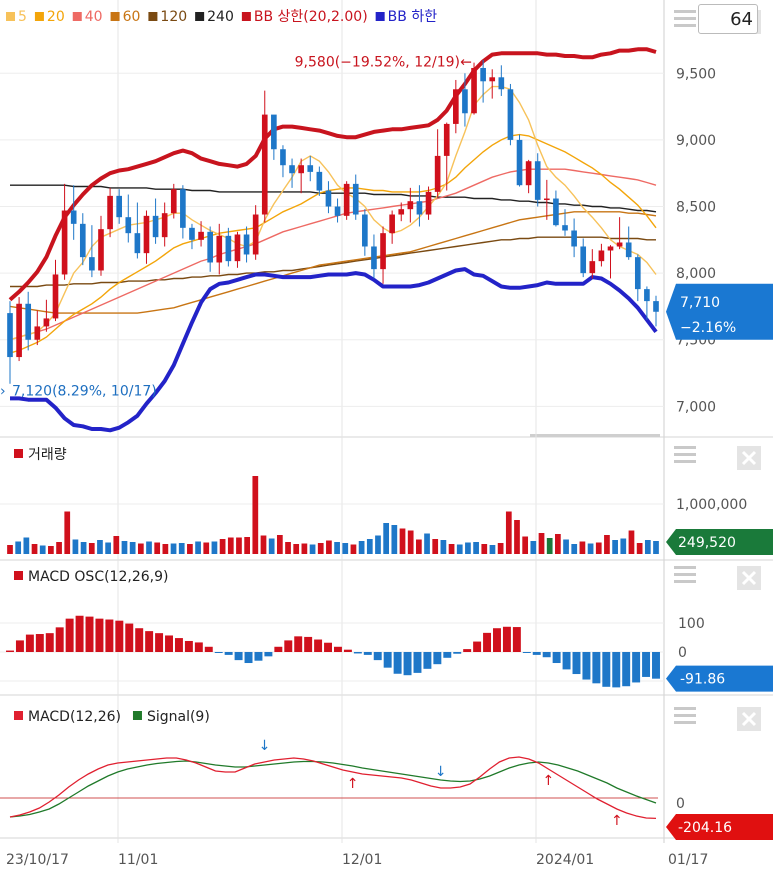 The height and width of the screenshot is (877, 773). What do you see at coordinates (214, 17) in the screenshot?
I see `legend-item: 240` at bounding box center [214, 17].